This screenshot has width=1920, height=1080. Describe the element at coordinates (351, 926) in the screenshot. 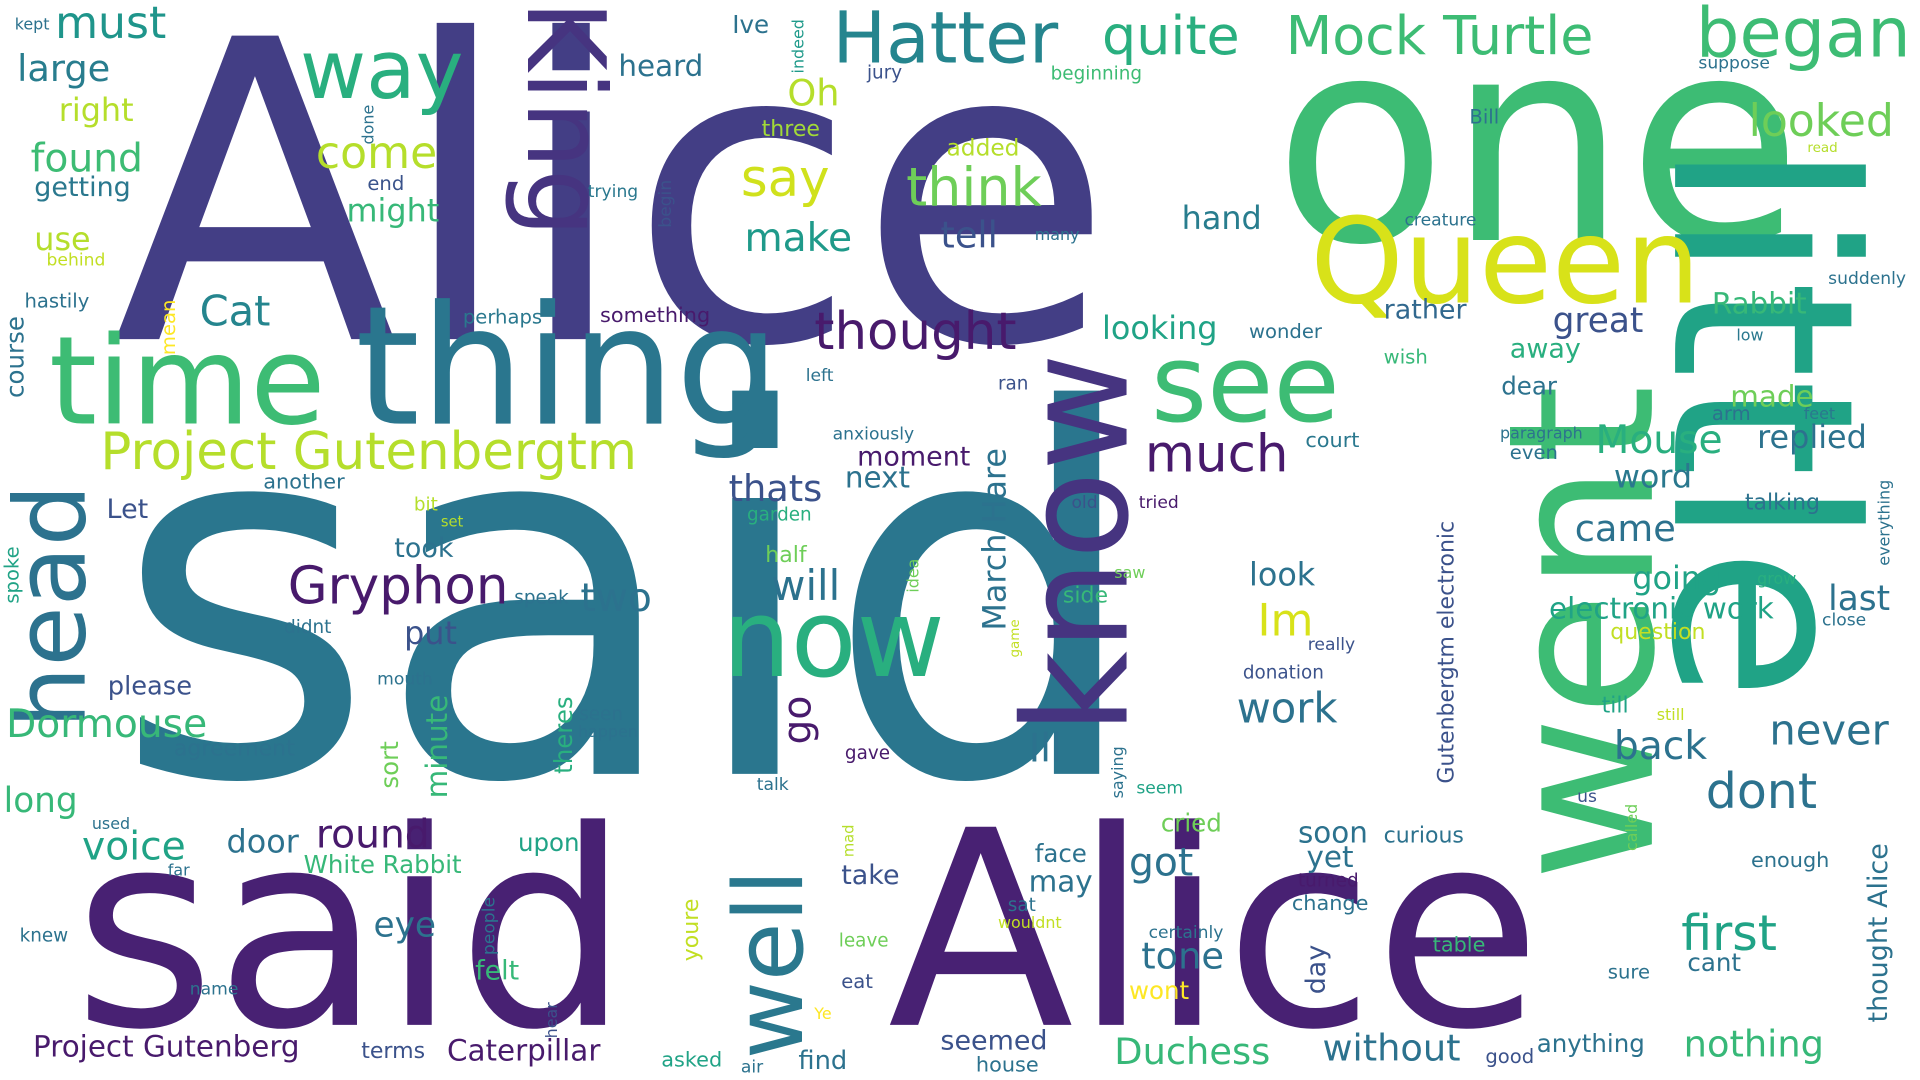

I see `word-said-second: said` at that location.